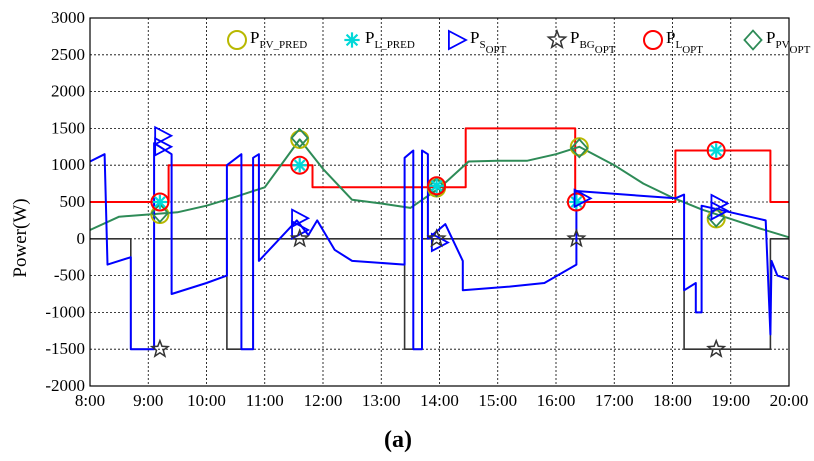  Describe the element at coordinates (68, 17) in the screenshot. I see `y-tick-label: 3000` at that location.